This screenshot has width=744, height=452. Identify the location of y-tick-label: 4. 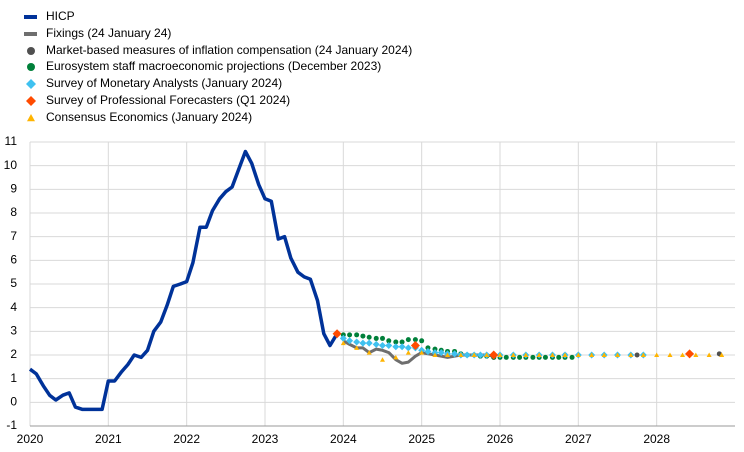
(13, 307).